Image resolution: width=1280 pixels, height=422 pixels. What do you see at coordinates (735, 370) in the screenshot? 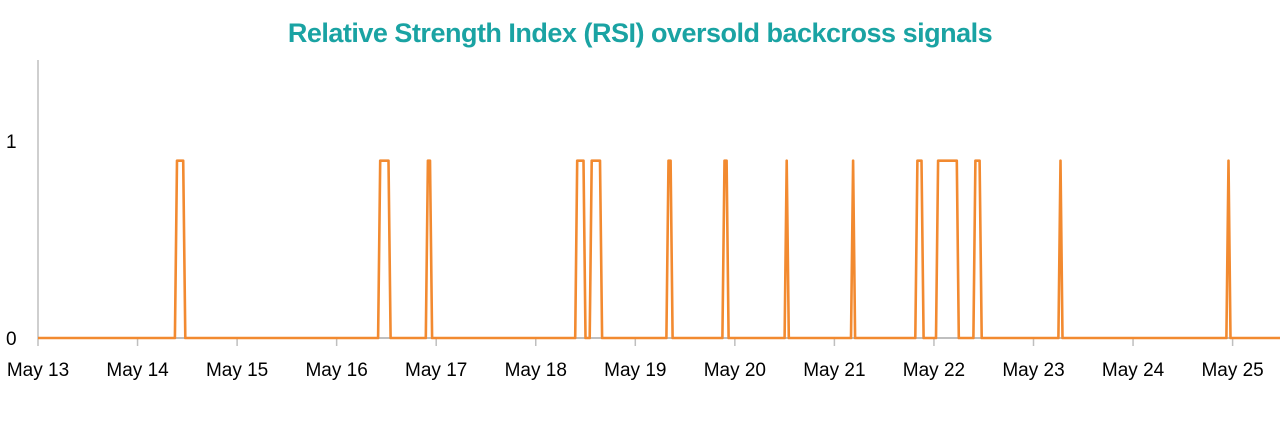
I see `x-tick-label: May 20` at bounding box center [735, 370].